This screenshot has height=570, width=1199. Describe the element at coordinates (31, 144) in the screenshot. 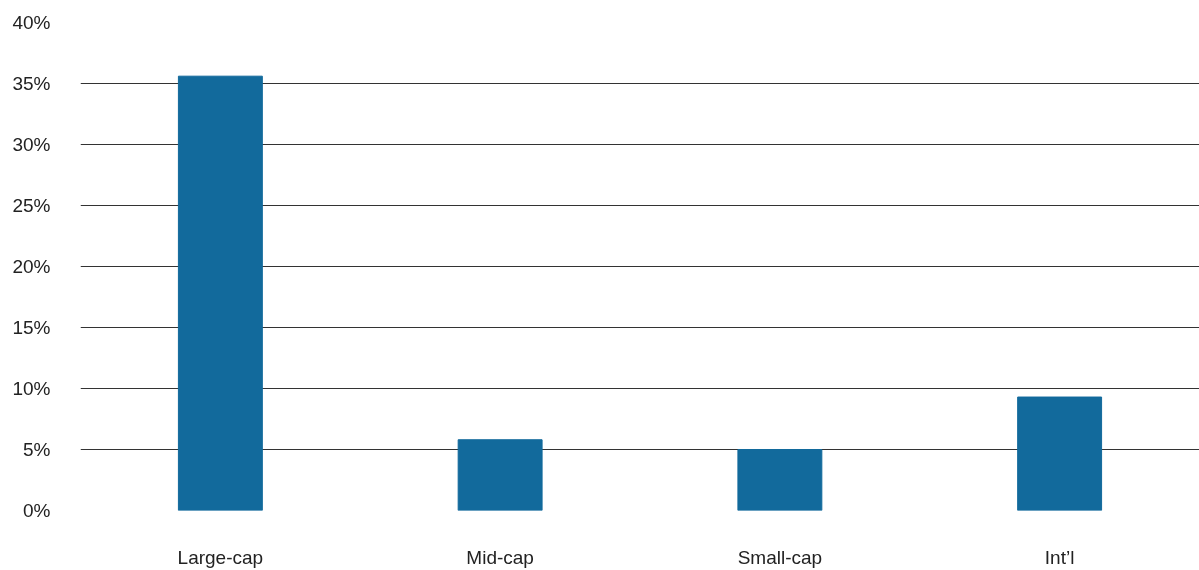

I see `y-tick-label: 30%` at that location.